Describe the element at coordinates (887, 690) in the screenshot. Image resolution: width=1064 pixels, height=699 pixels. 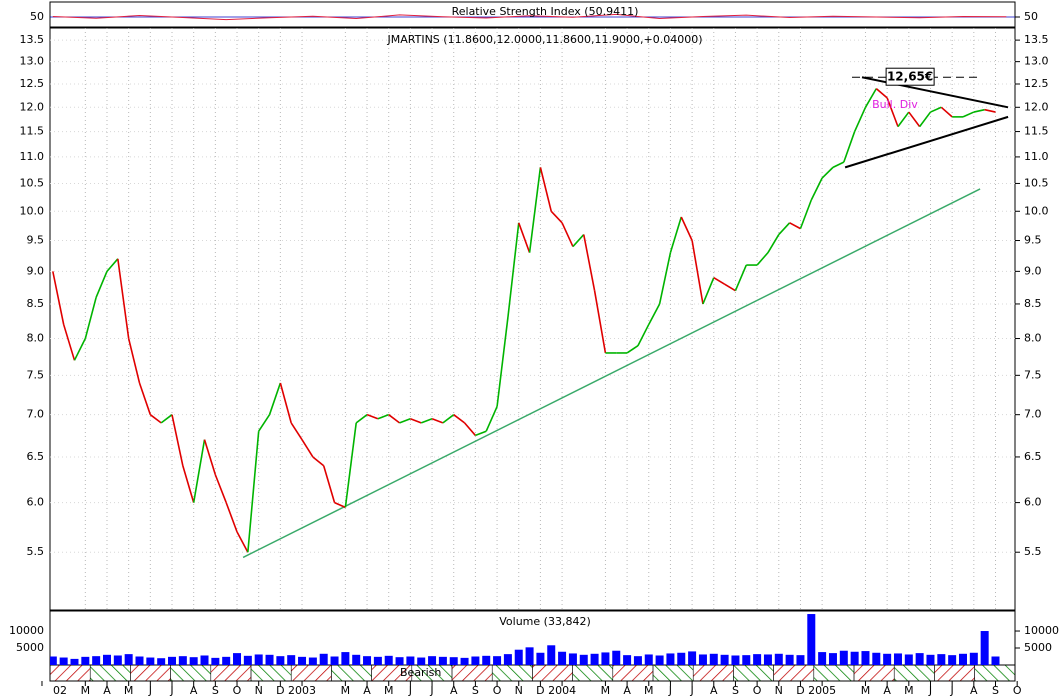
I see `x-tick-label: A` at that location.